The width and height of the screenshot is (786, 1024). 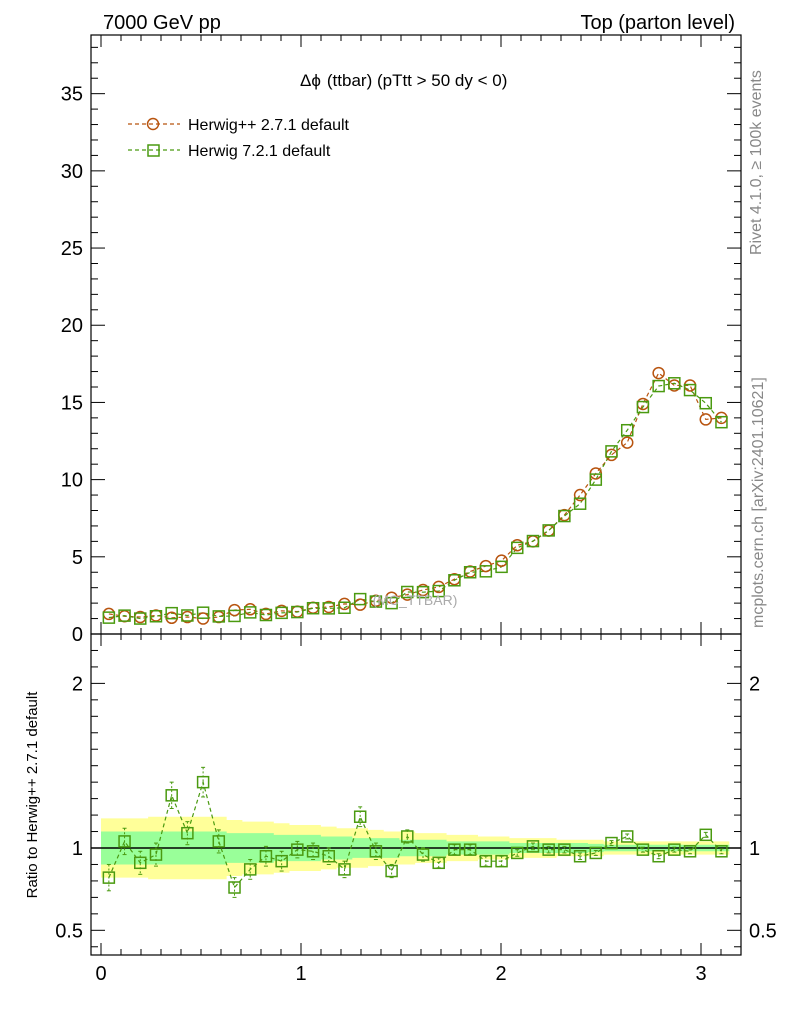 What do you see at coordinates (77, 558) in the screenshot?
I see `y-tick-label: 5` at bounding box center [77, 558].